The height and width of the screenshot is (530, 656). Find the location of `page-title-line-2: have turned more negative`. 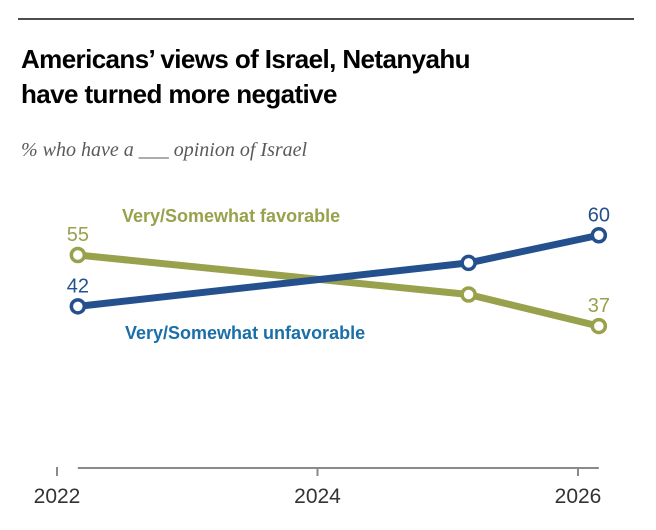

page-title-line-2: have turned more negative is located at coordinates (179, 94).